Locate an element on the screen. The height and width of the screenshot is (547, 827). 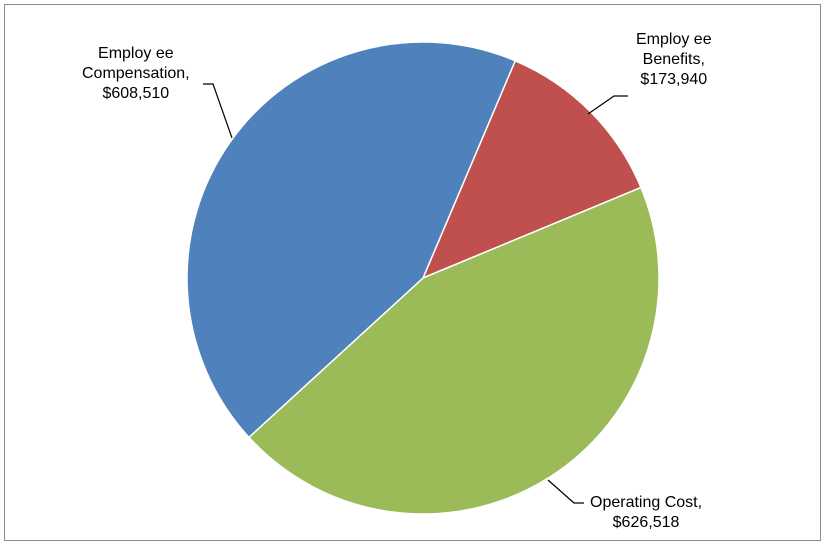
slice-value-compensation: $608,510 is located at coordinates (136, 93).